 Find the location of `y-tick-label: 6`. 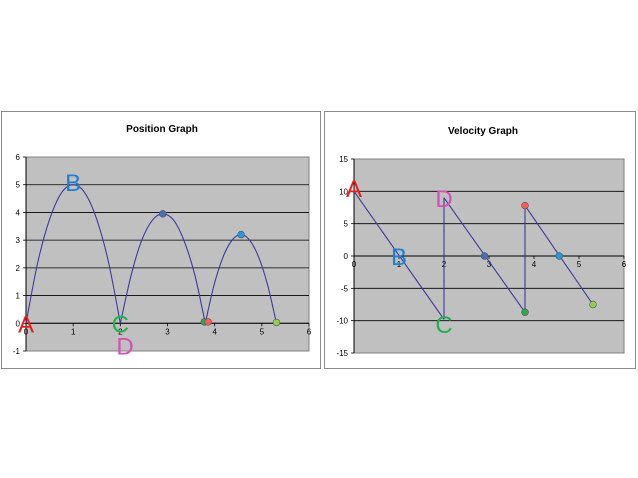

y-tick-label: 6 is located at coordinates (18, 157).